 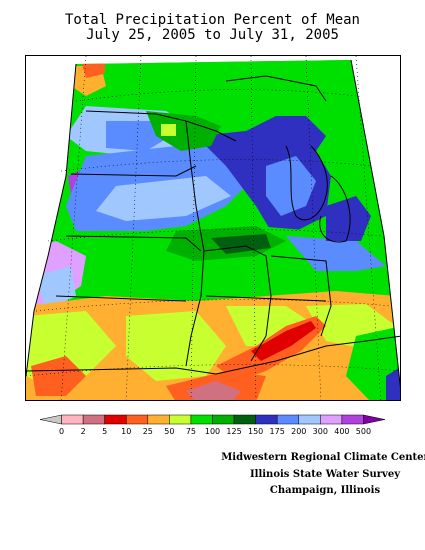 I want to click on legend-label: 175, so click(x=277, y=431).